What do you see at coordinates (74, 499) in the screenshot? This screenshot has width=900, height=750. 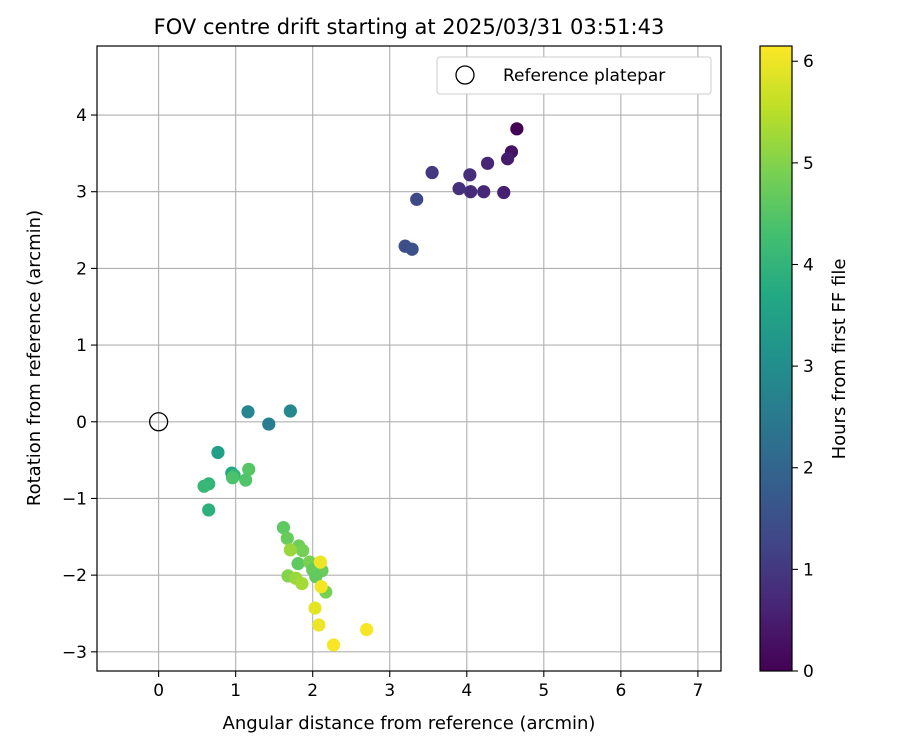 I see `y-tick-label: −1` at bounding box center [74, 499].